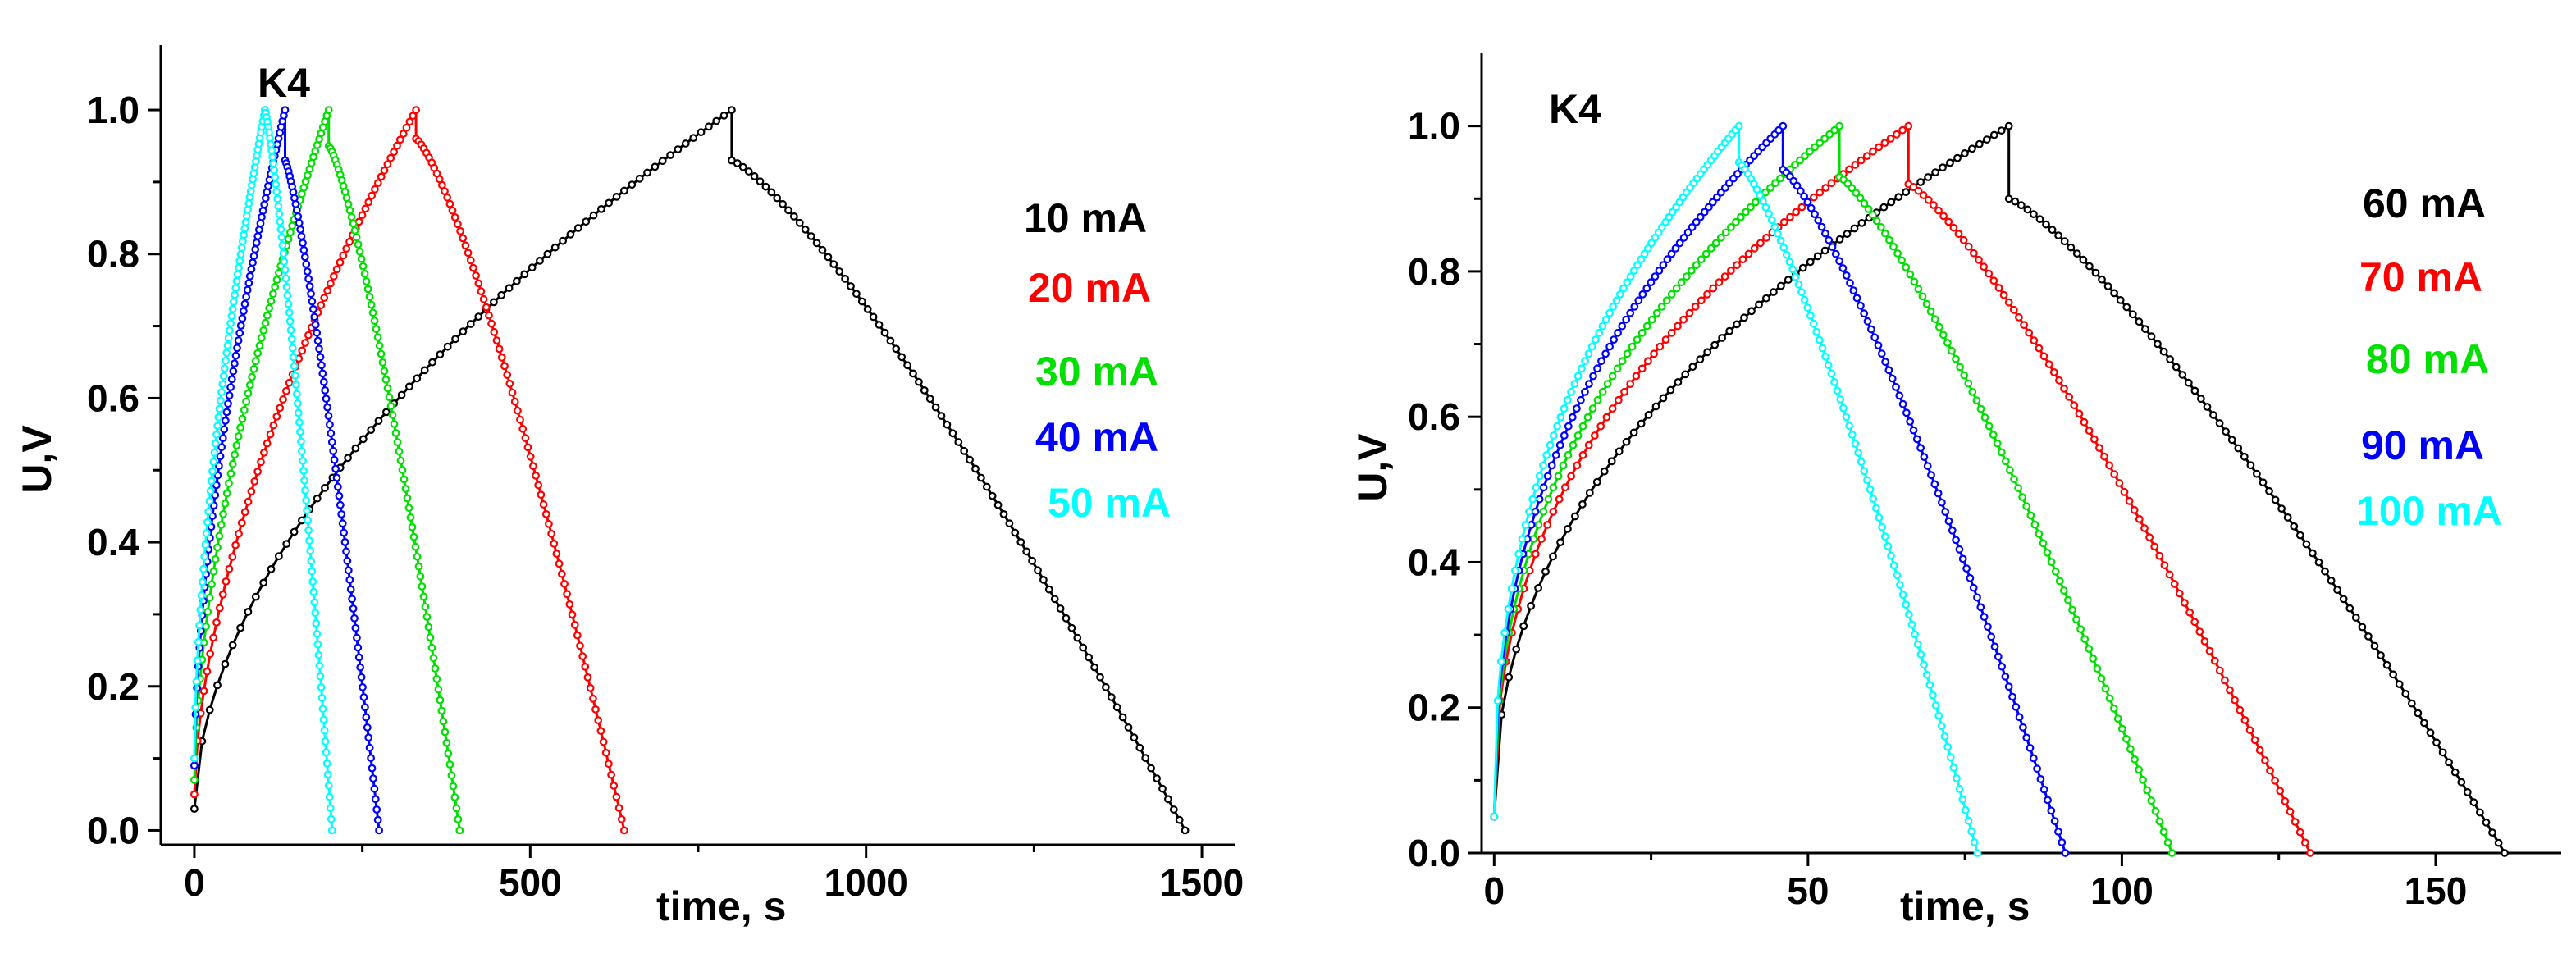  Describe the element at coordinates (1202, 882) in the screenshot. I see `x-tick-label: 1500` at that location.